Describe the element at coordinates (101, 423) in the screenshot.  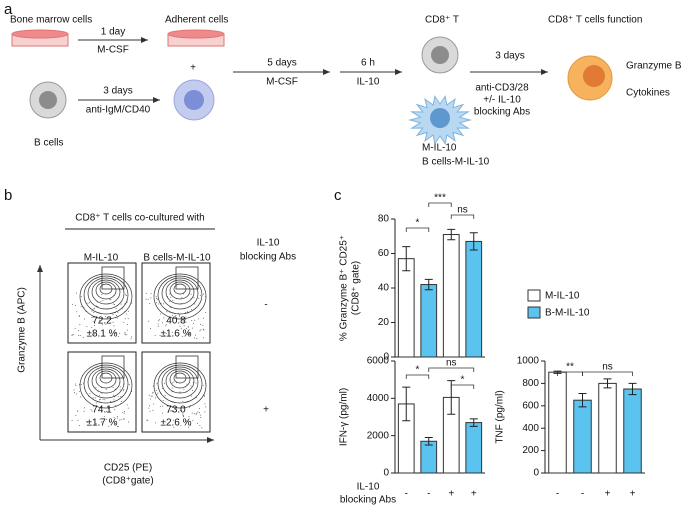
I see `gate-sd: ±1.7 %` at that location.